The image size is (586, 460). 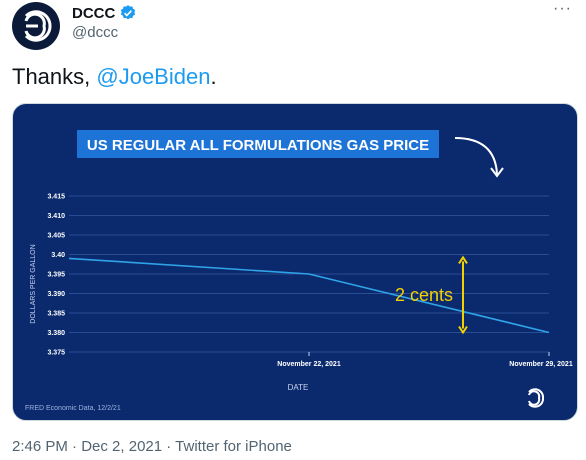 I want to click on y-tick-label: 3.415, so click(x=56, y=197).